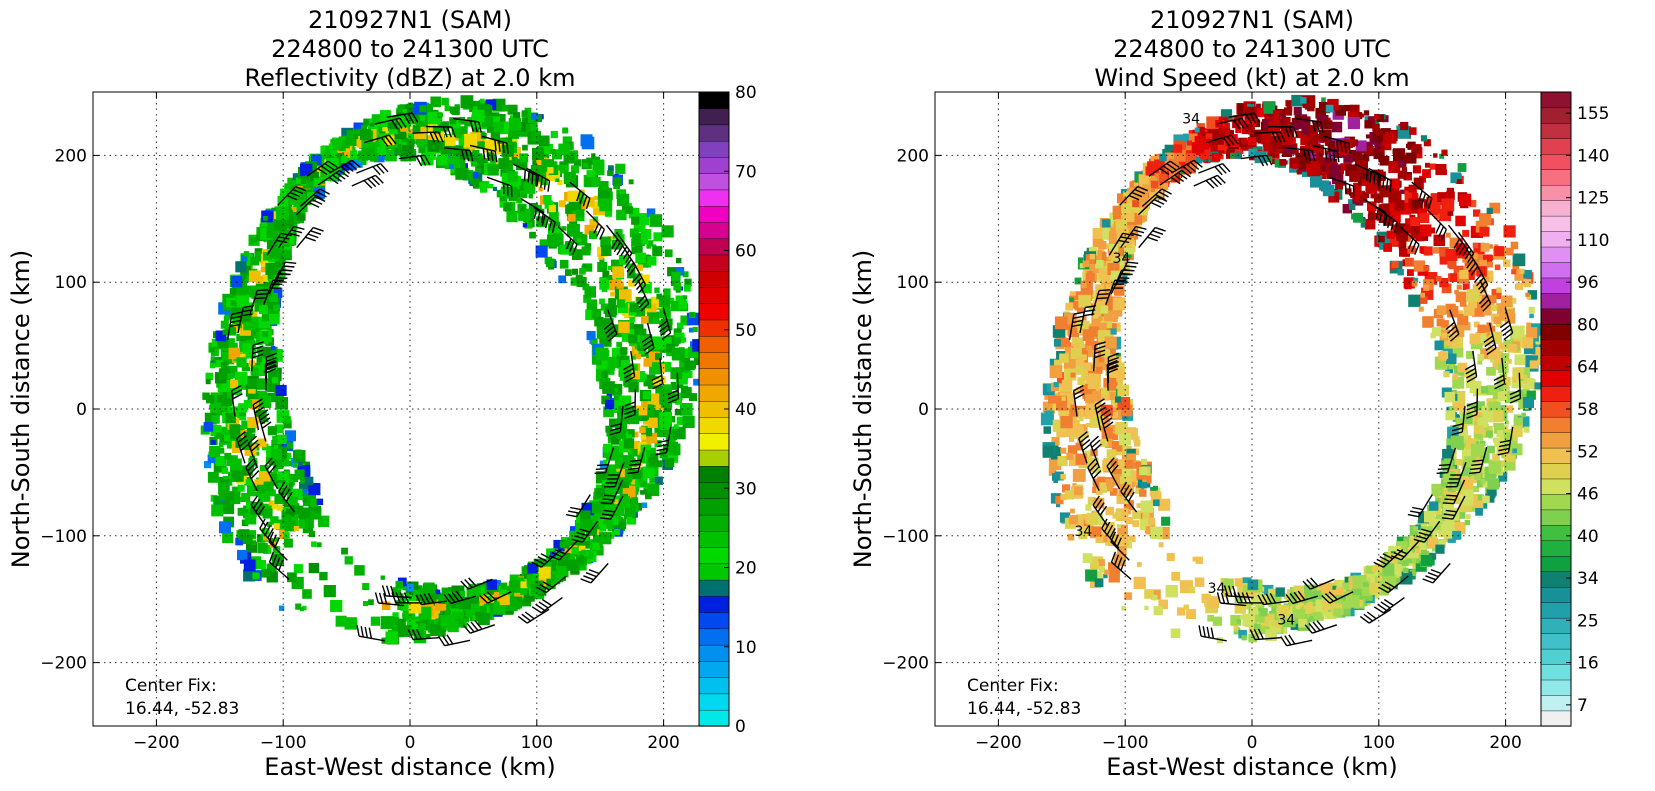  I want to click on wind-barb, so click(368, 181).